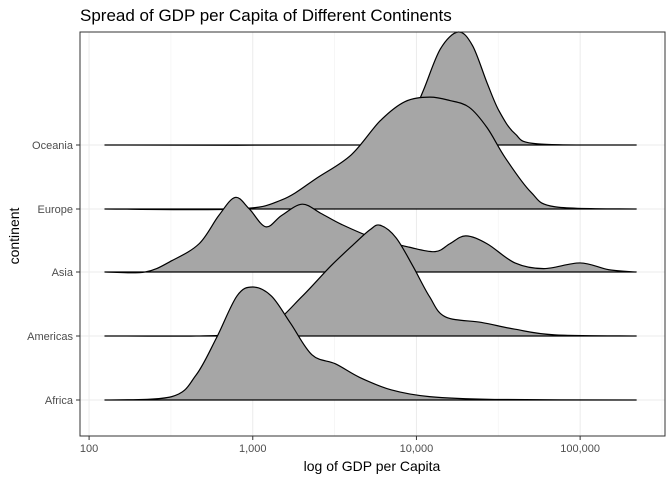 Image resolution: width=672 pixels, height=480 pixels. What do you see at coordinates (55, 210) in the screenshot?
I see `y-tick-label: Europe` at bounding box center [55, 210].